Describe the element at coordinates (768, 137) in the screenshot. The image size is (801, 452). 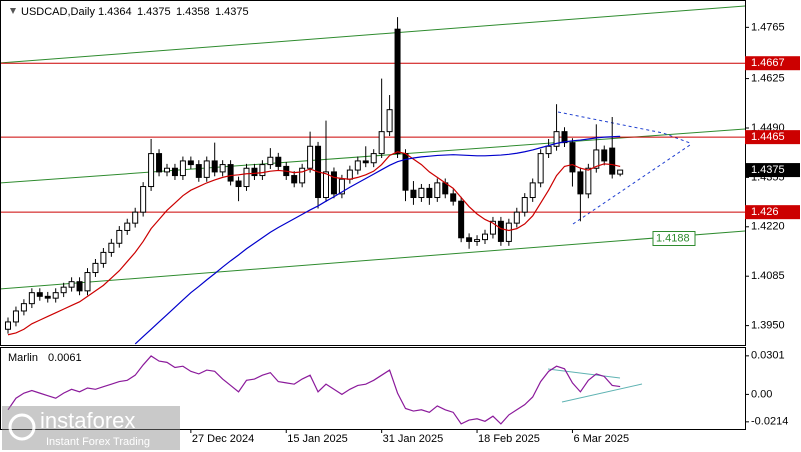
I see `level-label: 1.4465` at that location.